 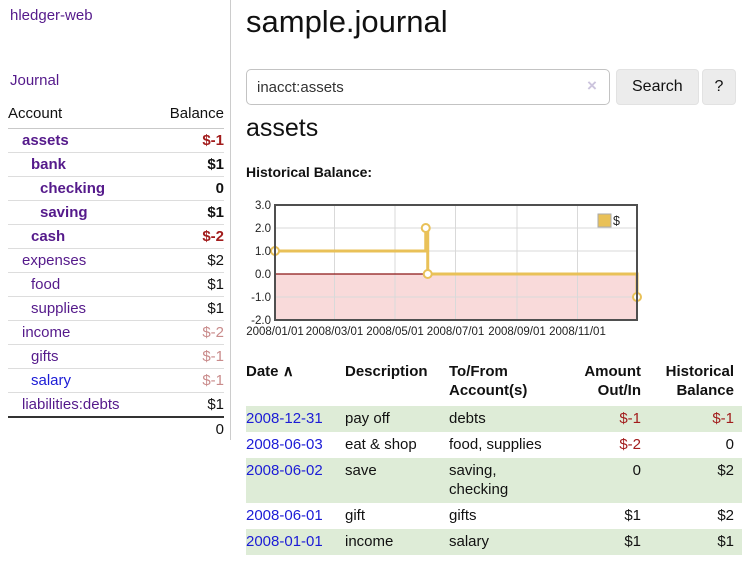 I want to click on accounts-header-balance: Balance, so click(x=188, y=115).